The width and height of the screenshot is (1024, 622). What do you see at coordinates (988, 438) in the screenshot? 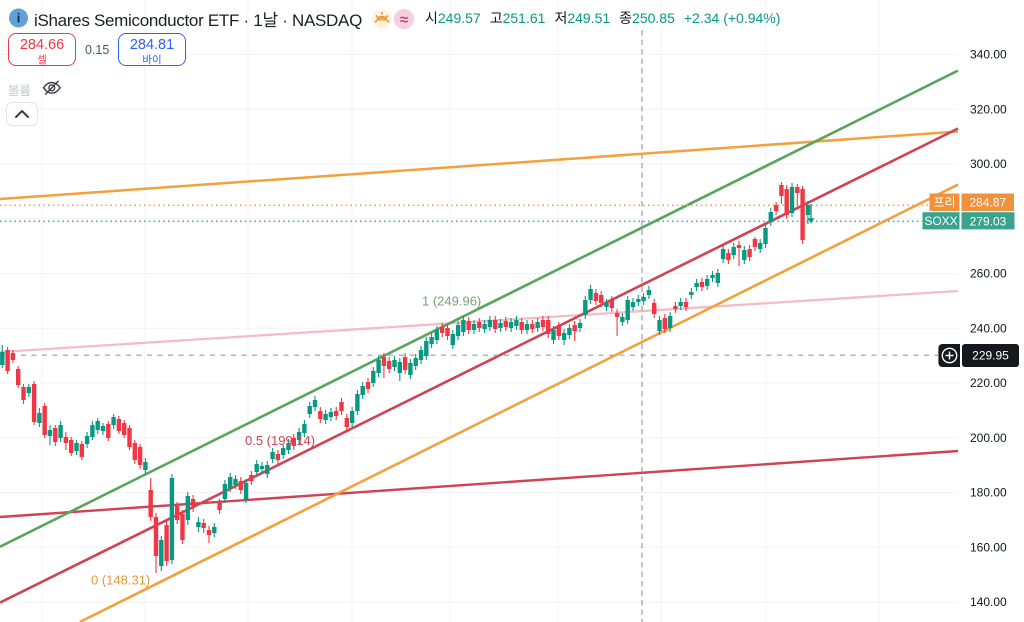
I see `svg-text: 200.00` at bounding box center [988, 438].